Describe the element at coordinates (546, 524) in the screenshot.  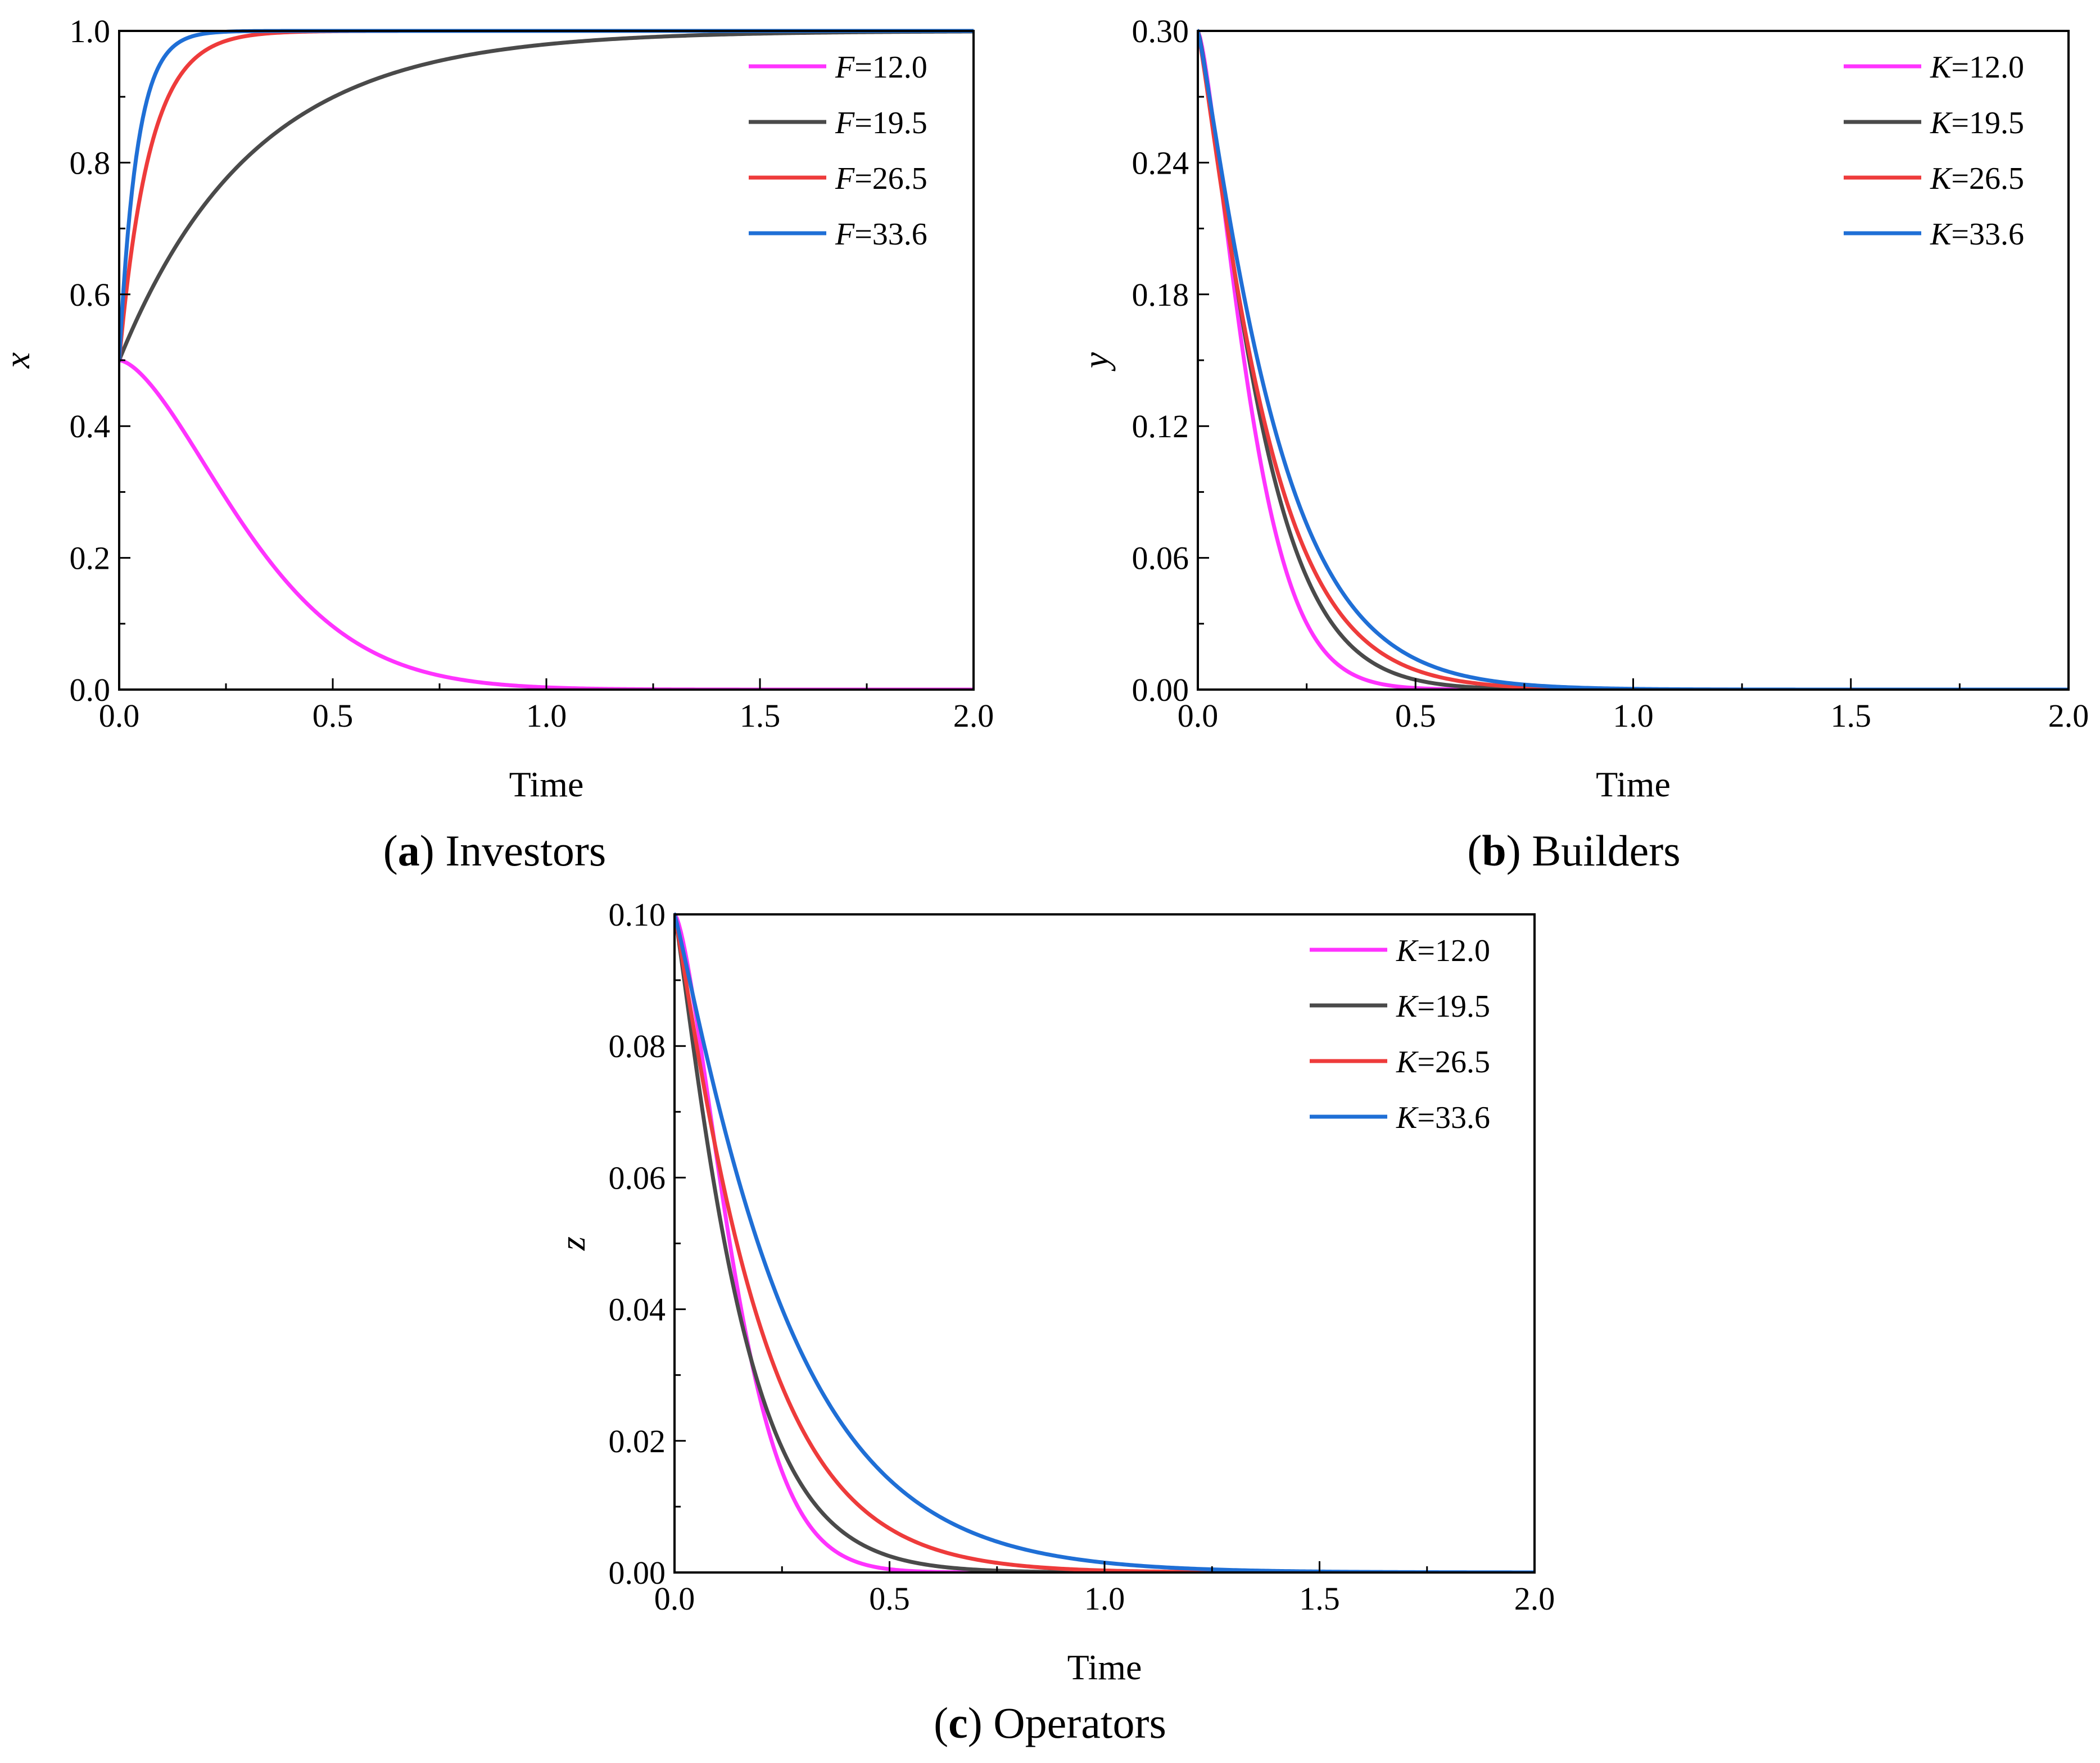
I see `series-line-F=12.0` at that location.